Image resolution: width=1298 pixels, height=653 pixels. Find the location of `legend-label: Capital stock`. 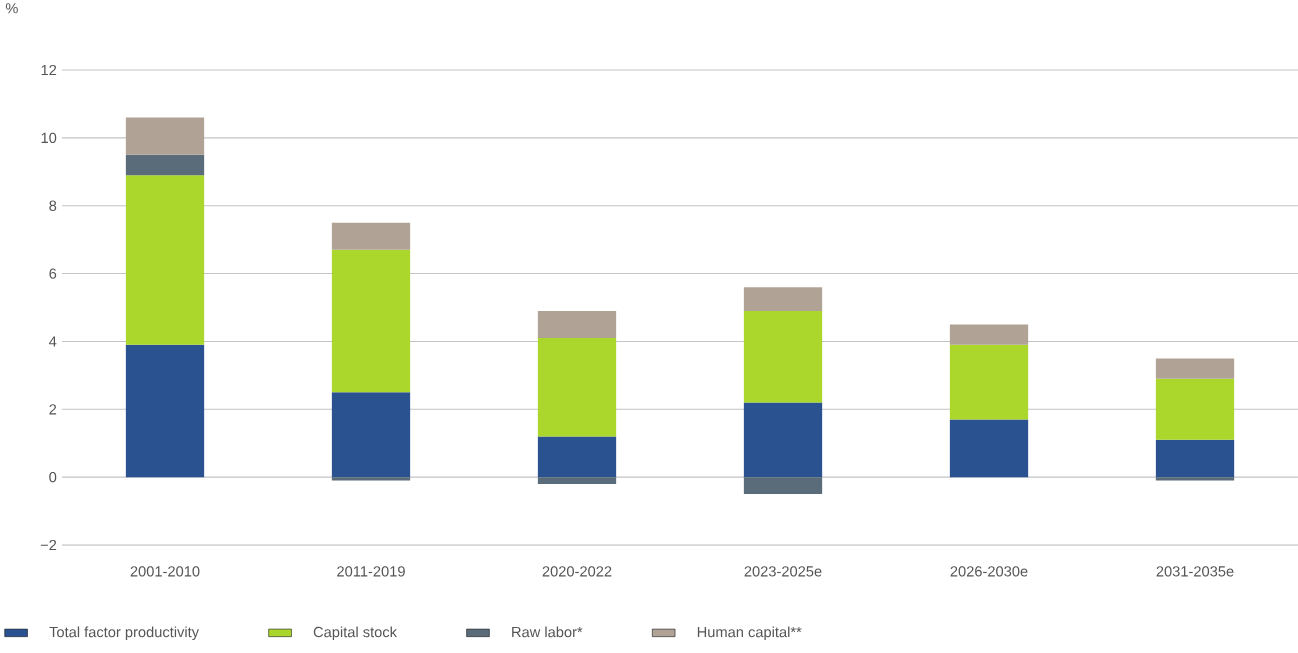

legend-label: Capital stock is located at coordinates (355, 633).